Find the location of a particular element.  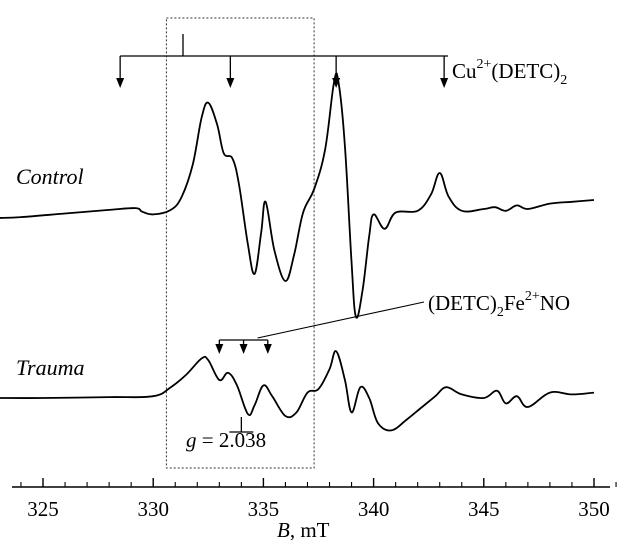

x-axis-var: B is located at coordinates (283, 529).